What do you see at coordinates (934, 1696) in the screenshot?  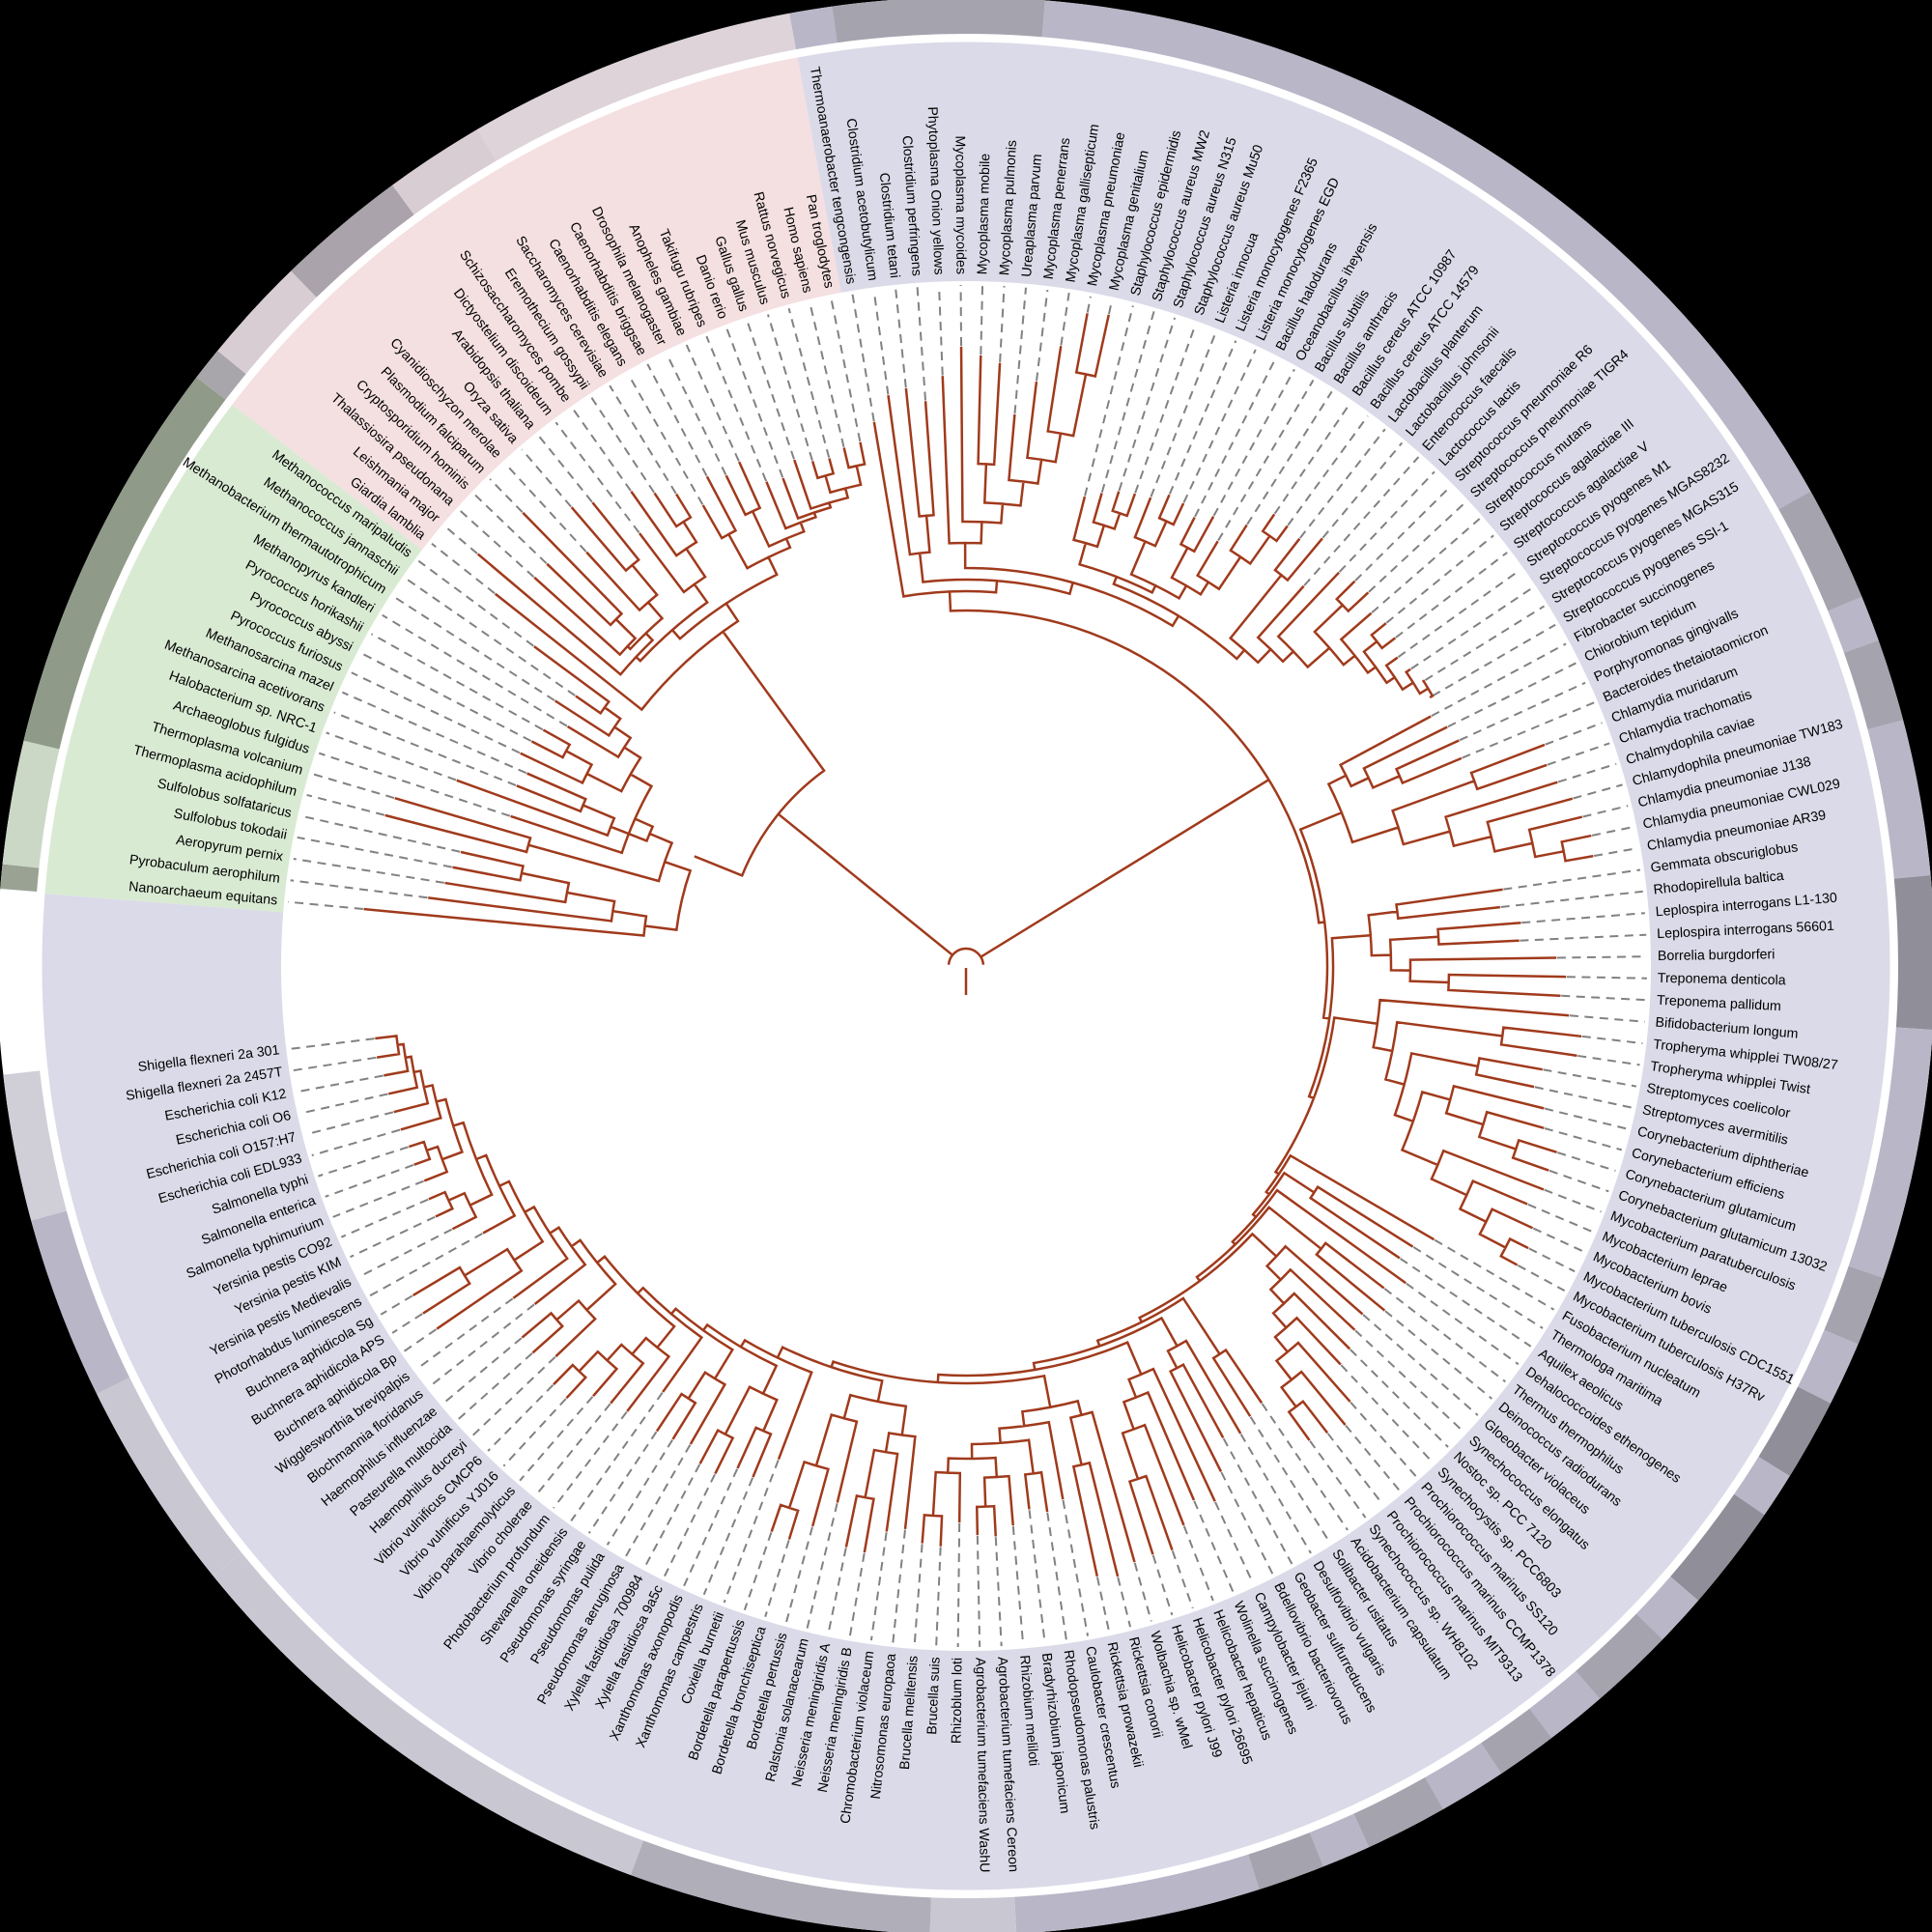 I see `svg-text: Brucella suis` at bounding box center [934, 1696].